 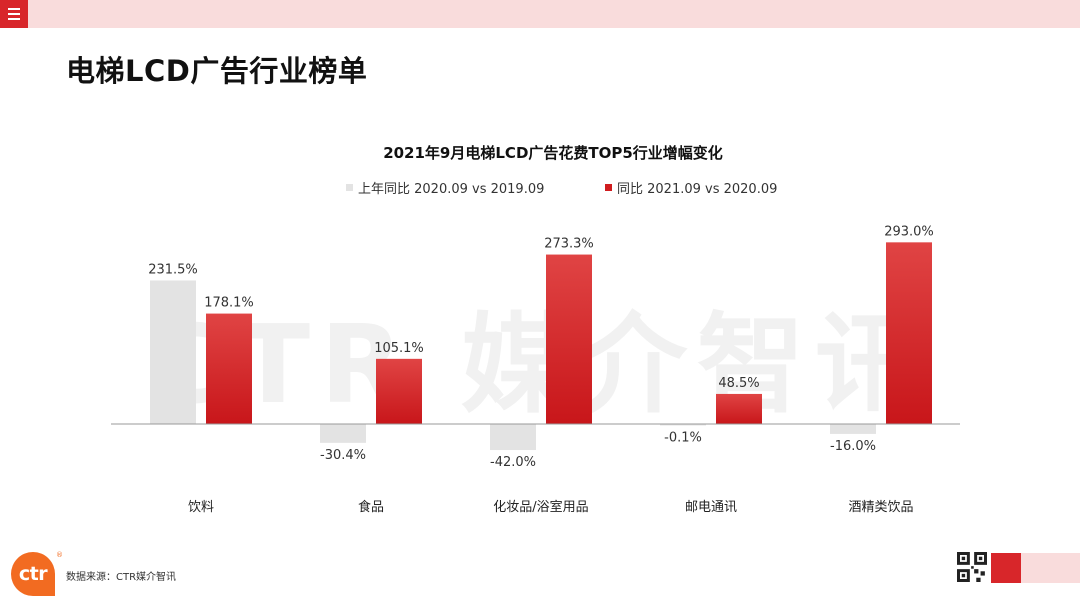 I want to click on chart-title: 2021年9月电梯LCD广告花费TOP5行业增幅变化, so click(x=553, y=153).